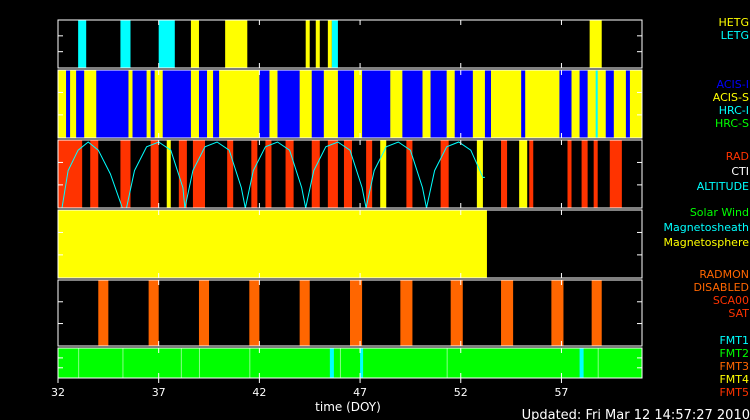  I want to click on panel-environment-frame, so click(350, 244).